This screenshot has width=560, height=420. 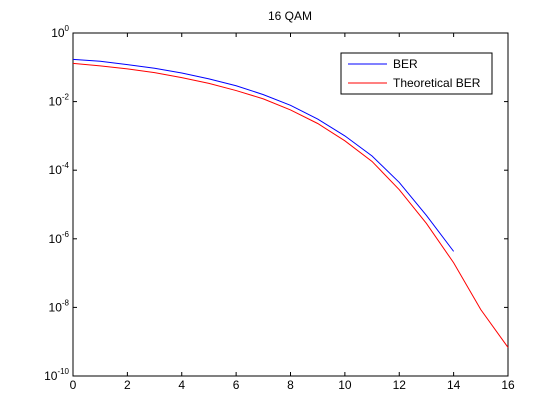 What do you see at coordinates (59, 101) in the screenshot?
I see `y-tick-label: 10⁻²` at bounding box center [59, 101].